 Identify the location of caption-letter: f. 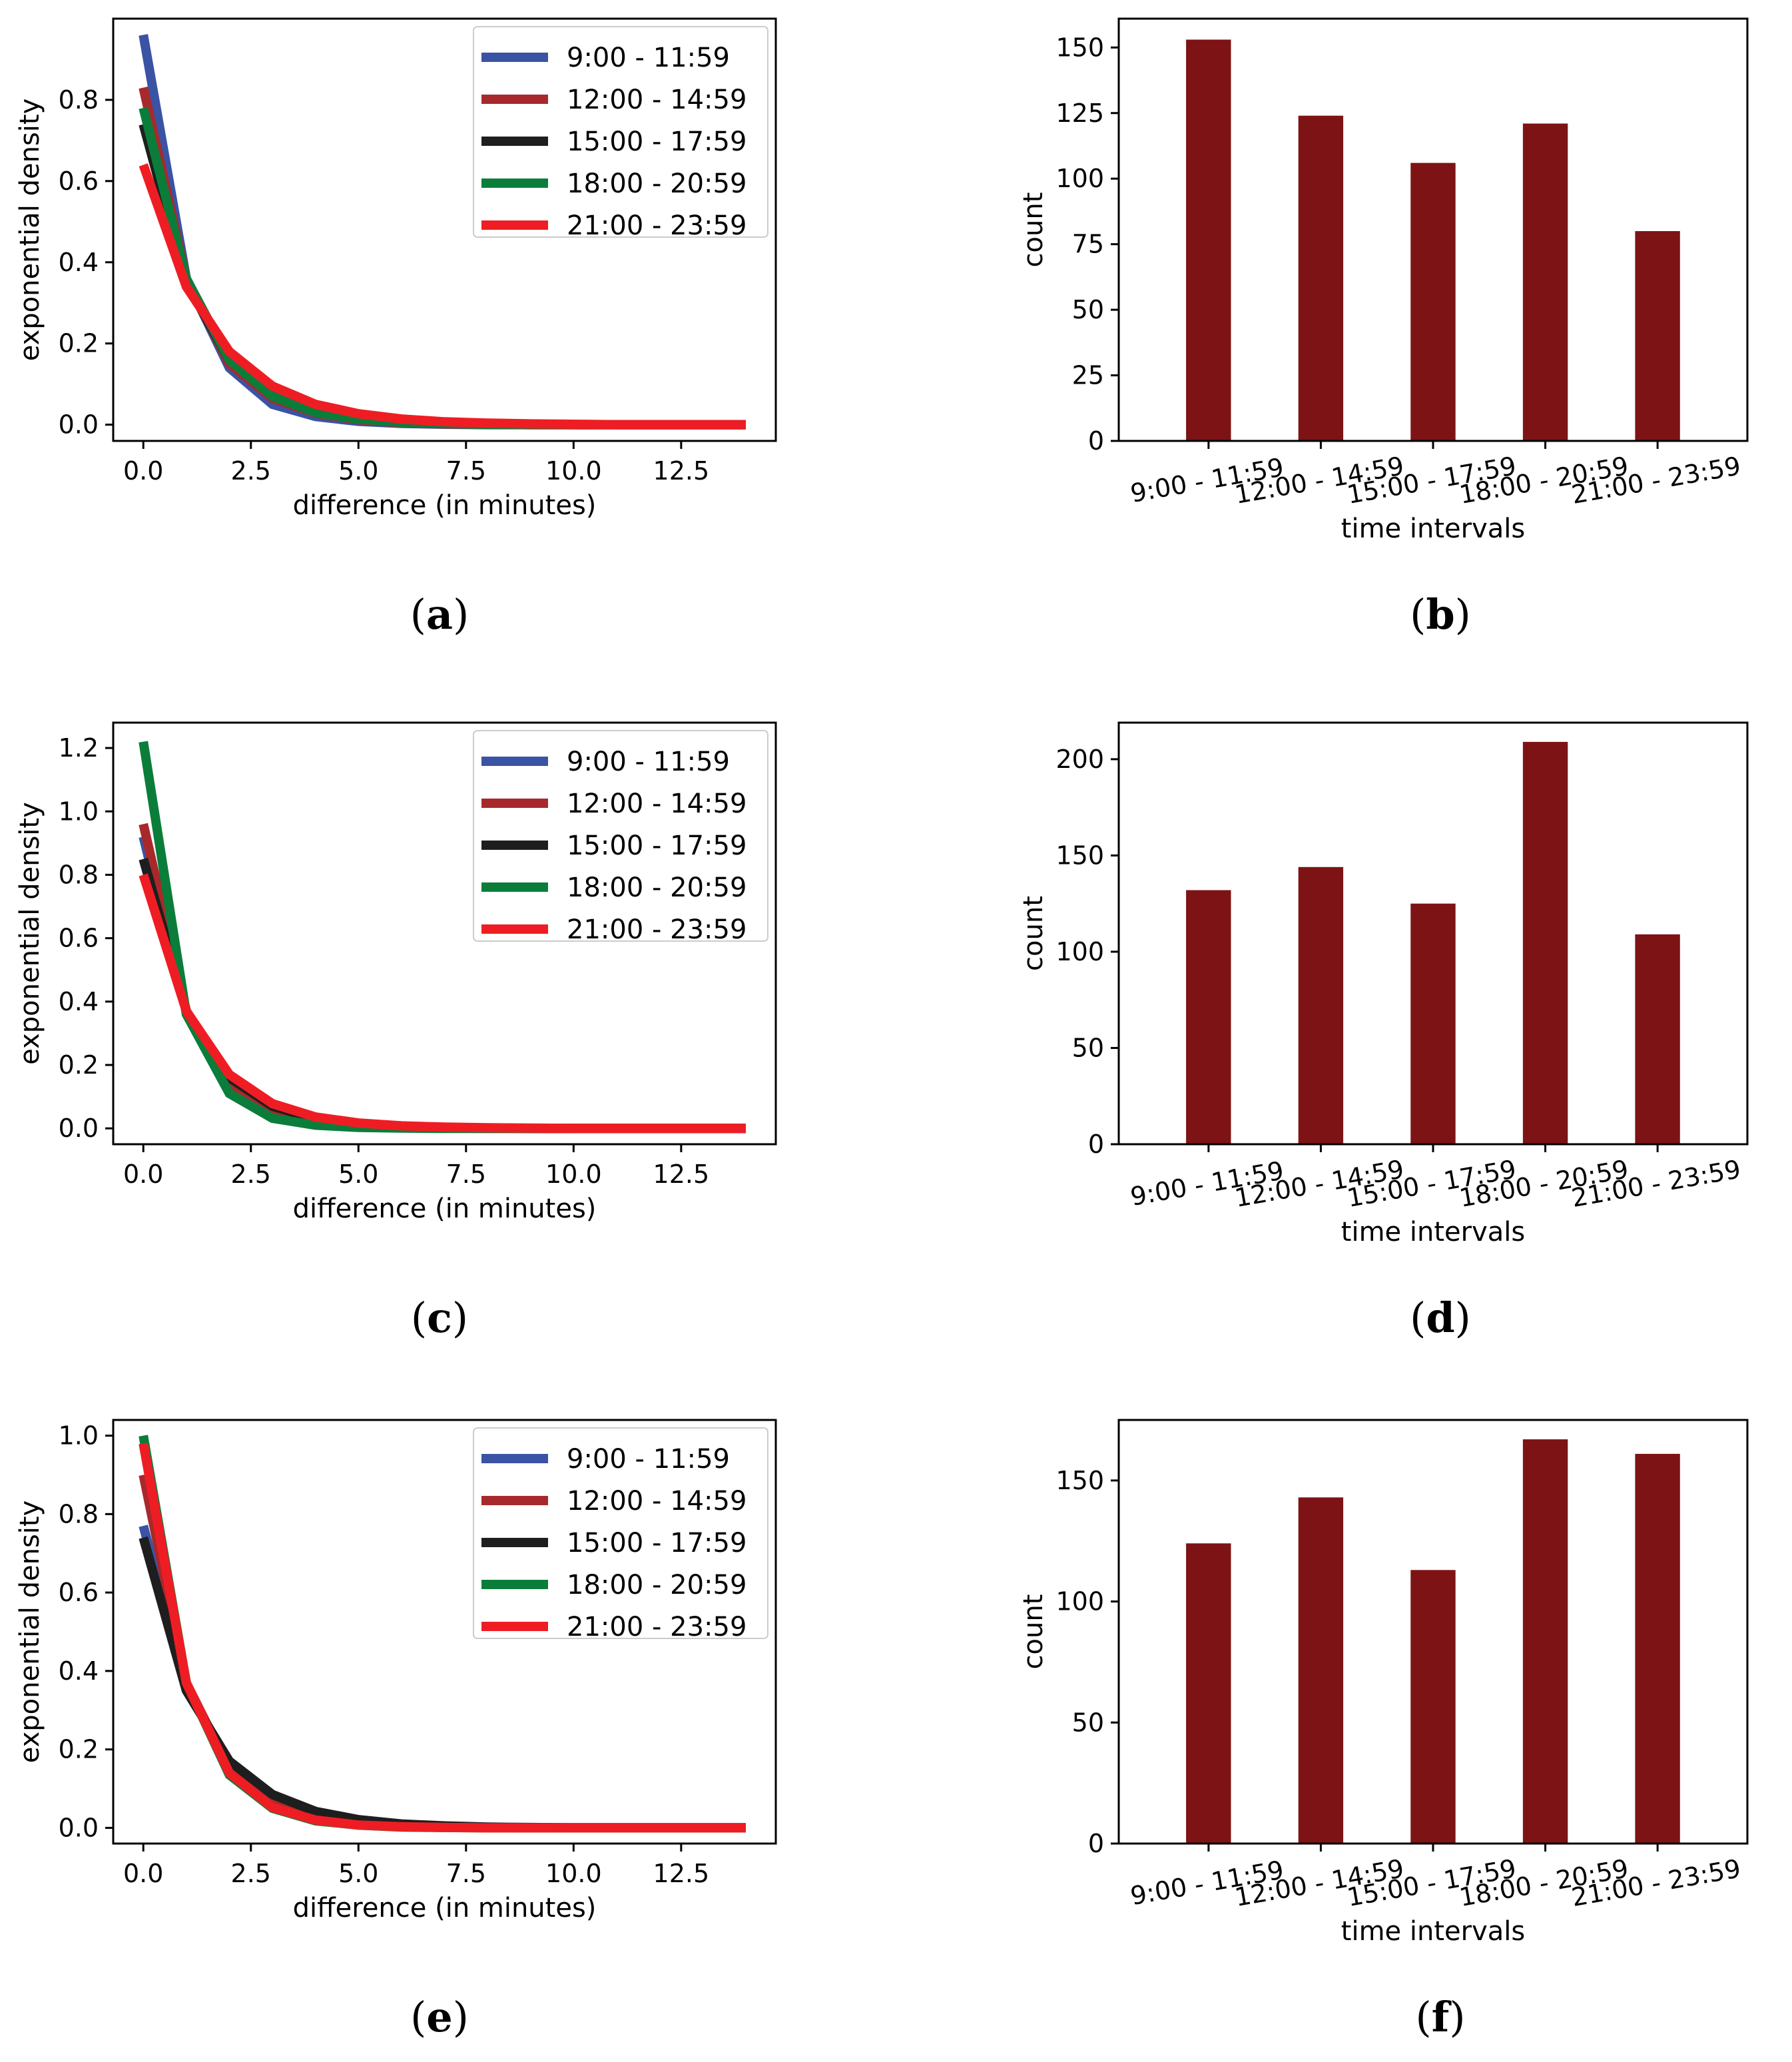
(1442, 2017).